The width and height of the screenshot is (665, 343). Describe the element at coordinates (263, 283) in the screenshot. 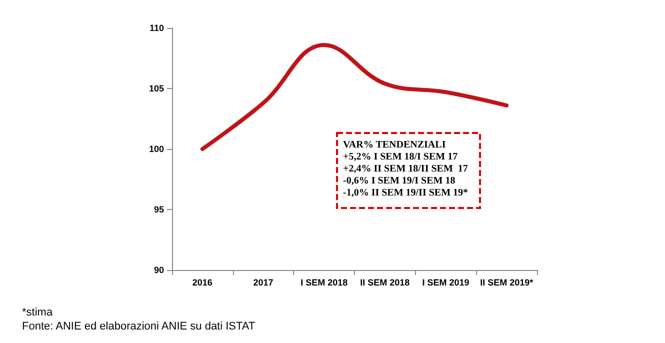

I see `x-tick-label: 2017` at that location.